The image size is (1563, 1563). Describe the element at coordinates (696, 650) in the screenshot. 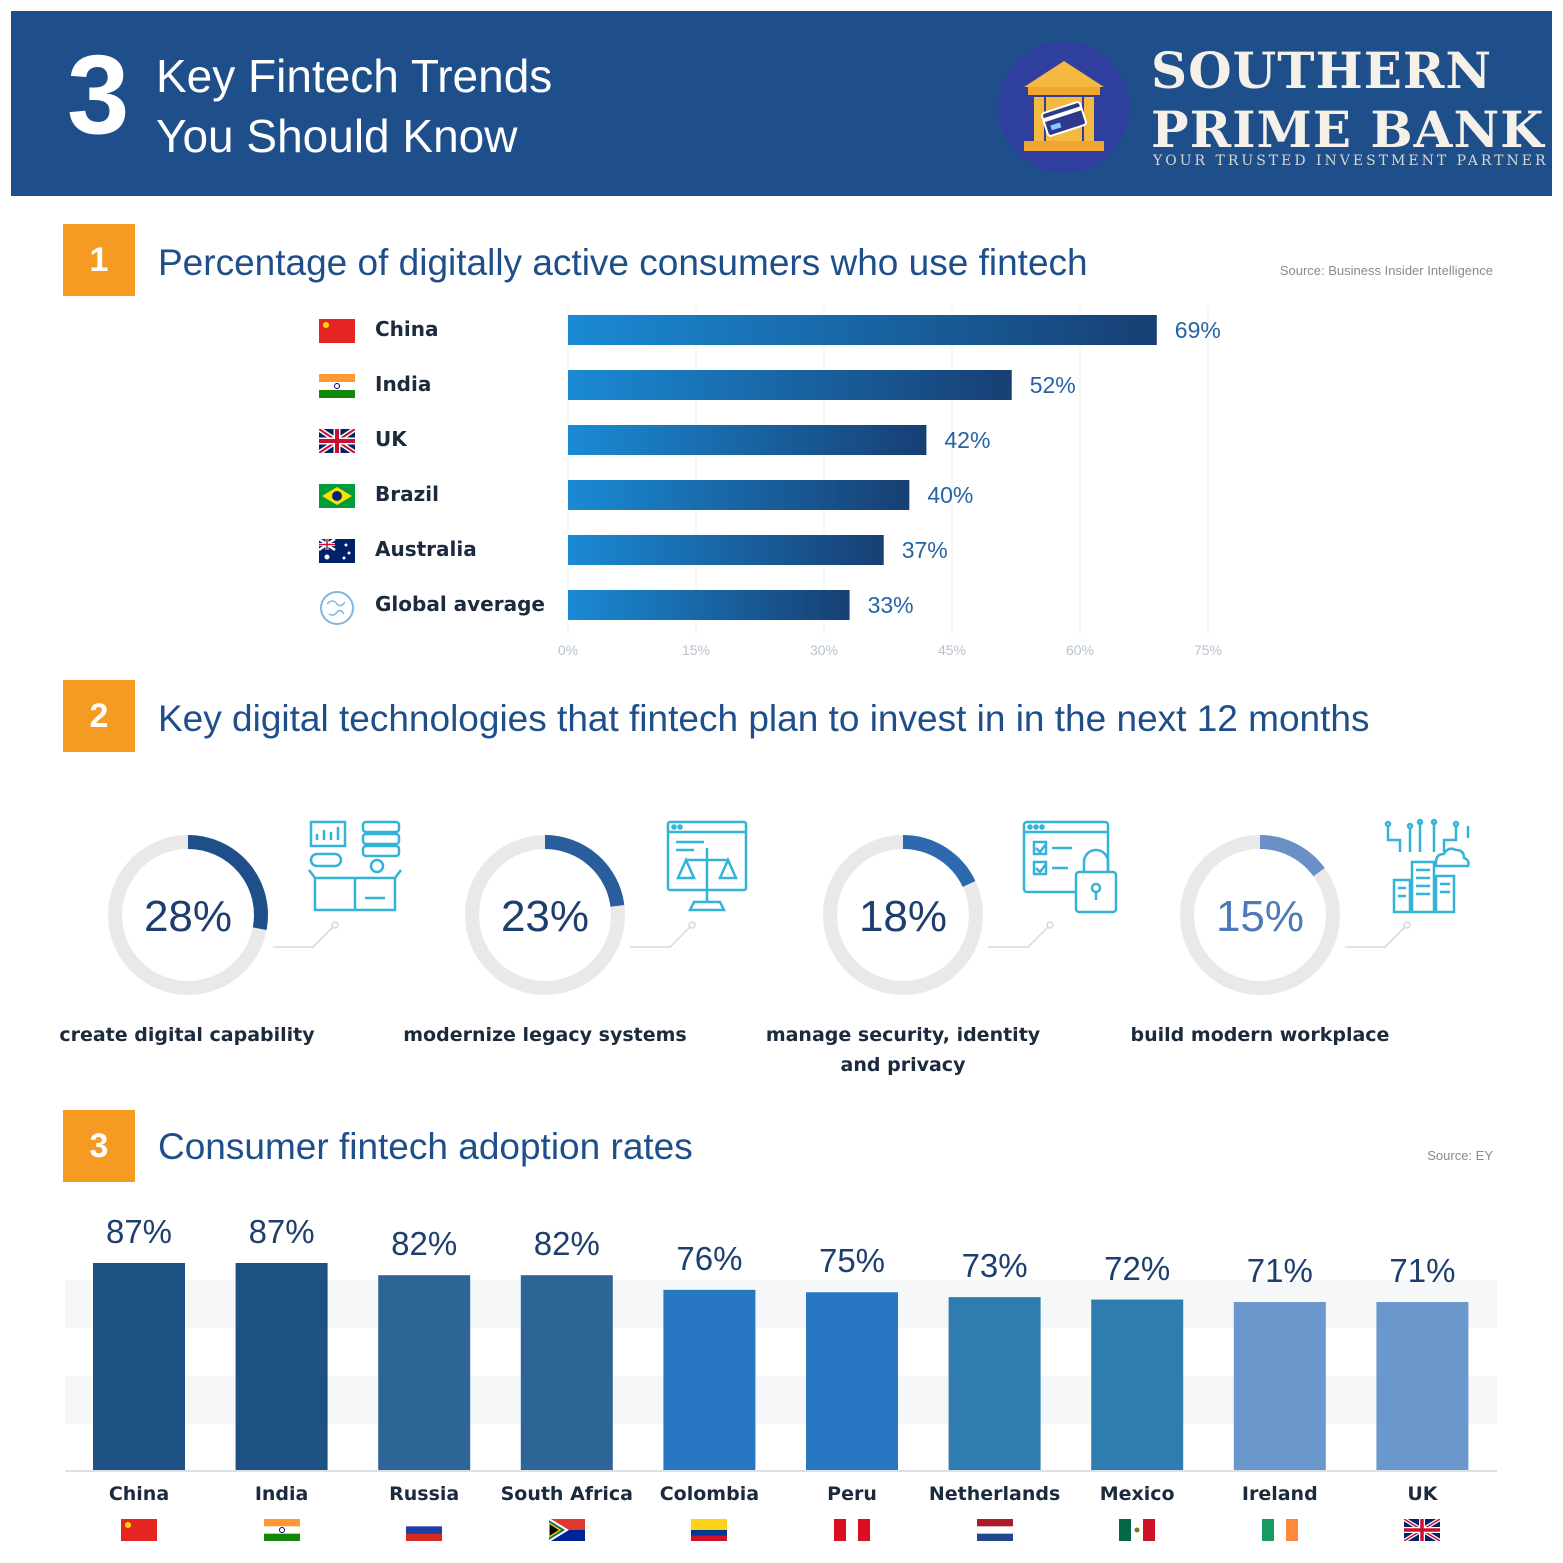

I see `h-axis-tick-label: 15%` at that location.